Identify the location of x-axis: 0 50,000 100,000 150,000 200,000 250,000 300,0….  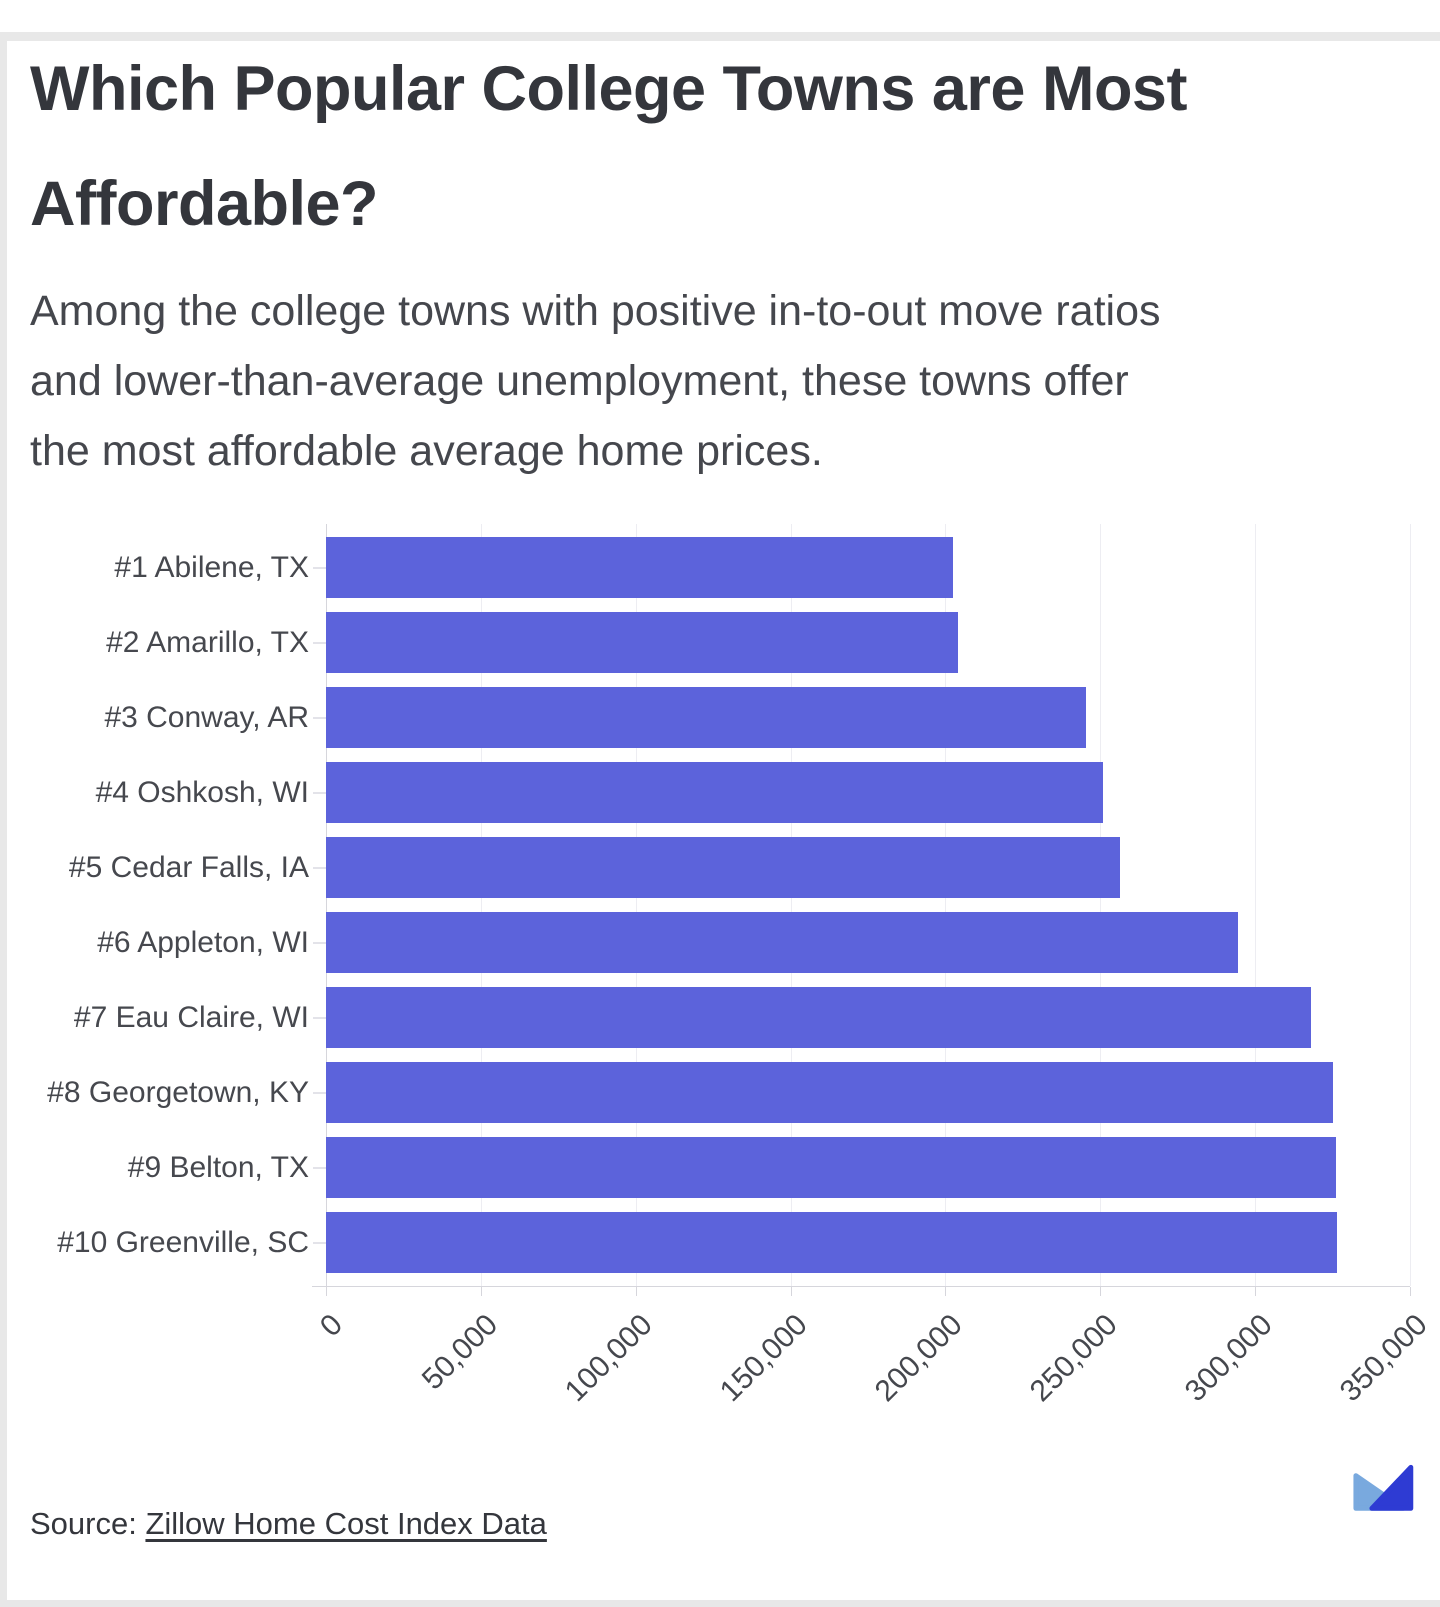
(872, 1366).